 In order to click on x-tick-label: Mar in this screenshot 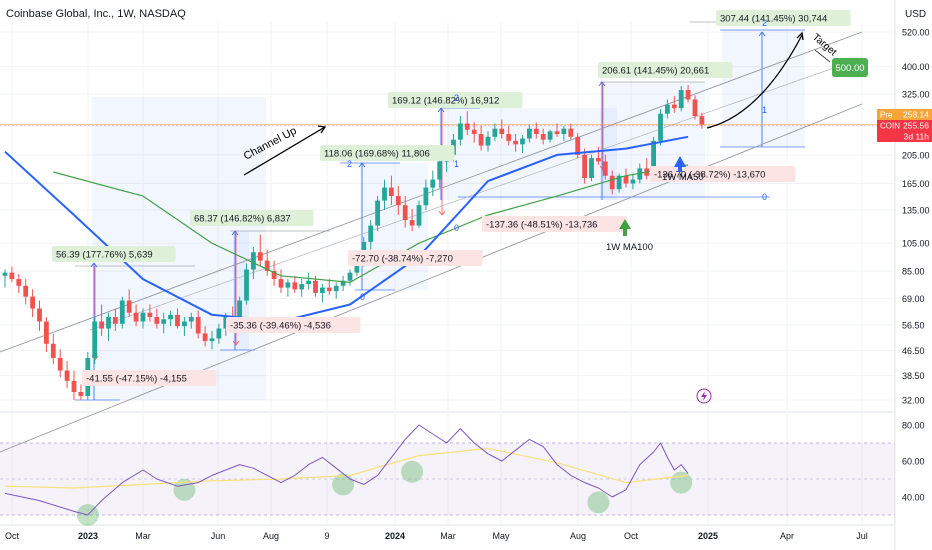, I will do `click(448, 536)`.